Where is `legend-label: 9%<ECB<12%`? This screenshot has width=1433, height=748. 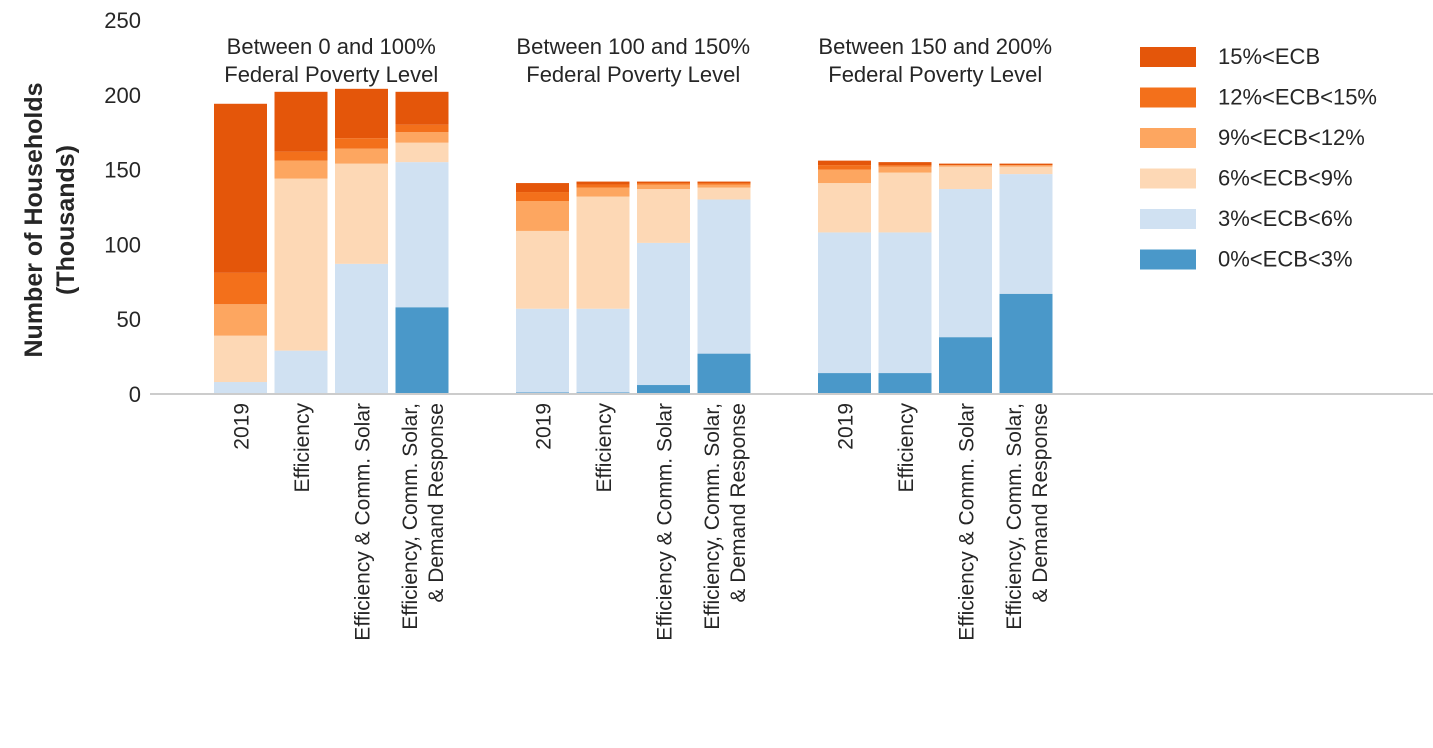
legend-label: 9%<ECB<12% is located at coordinates (1291, 137).